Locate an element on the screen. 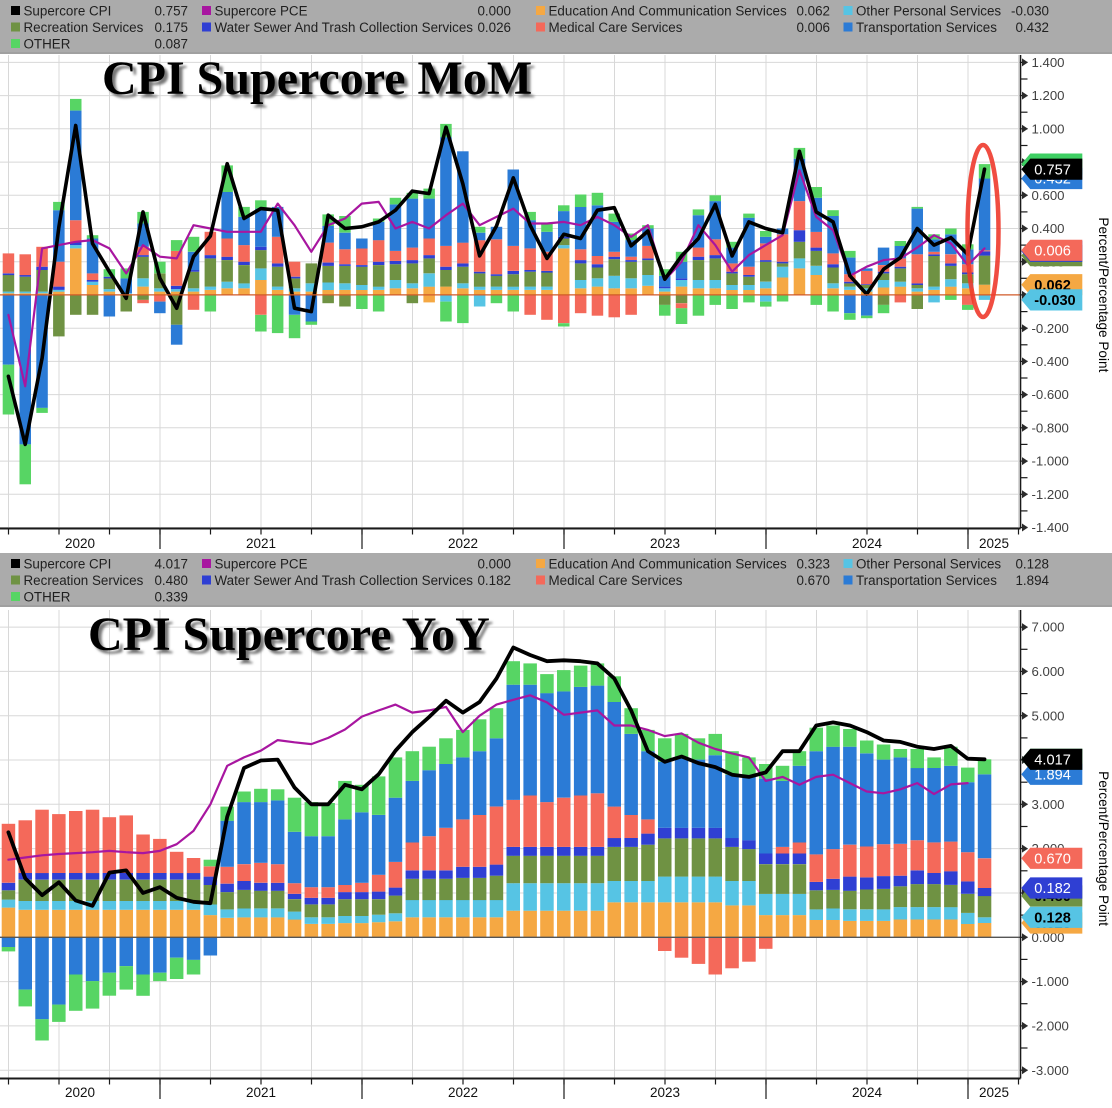 This screenshot has width=1112, height=1108. svg-text: 1.400 is located at coordinates (1048, 62).